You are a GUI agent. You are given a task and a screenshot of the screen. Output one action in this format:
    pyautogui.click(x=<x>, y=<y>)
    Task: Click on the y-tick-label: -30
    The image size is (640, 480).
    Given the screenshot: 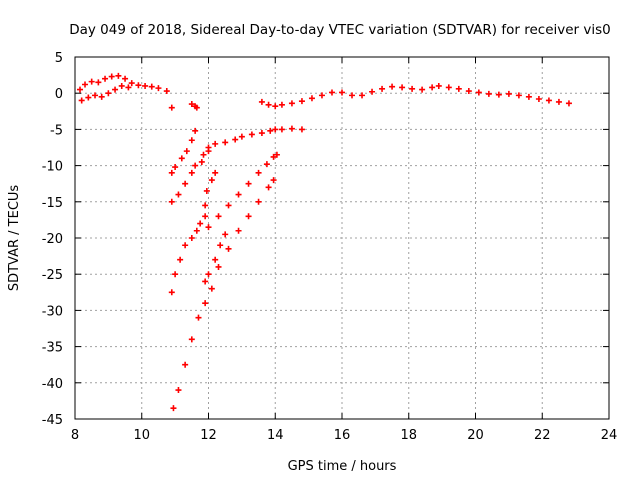 What is the action you would take?
    pyautogui.click(x=52, y=311)
    